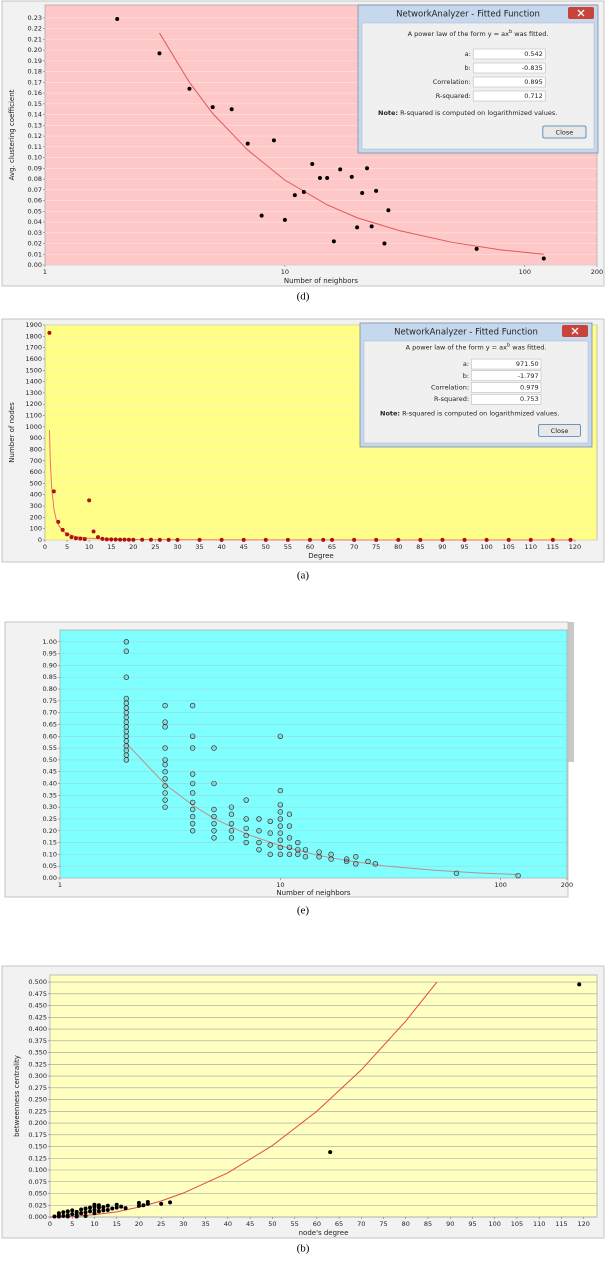  I want to click on x-tick-label: 200, so click(597, 272).